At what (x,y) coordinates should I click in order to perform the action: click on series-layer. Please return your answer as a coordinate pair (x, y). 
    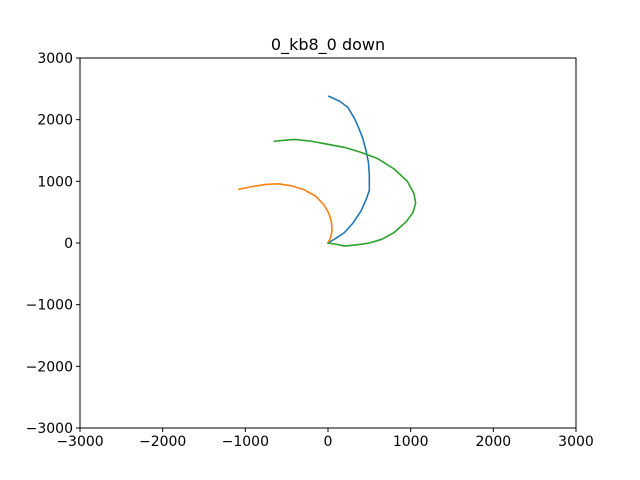
    Looking at the image, I should click on (327, 171).